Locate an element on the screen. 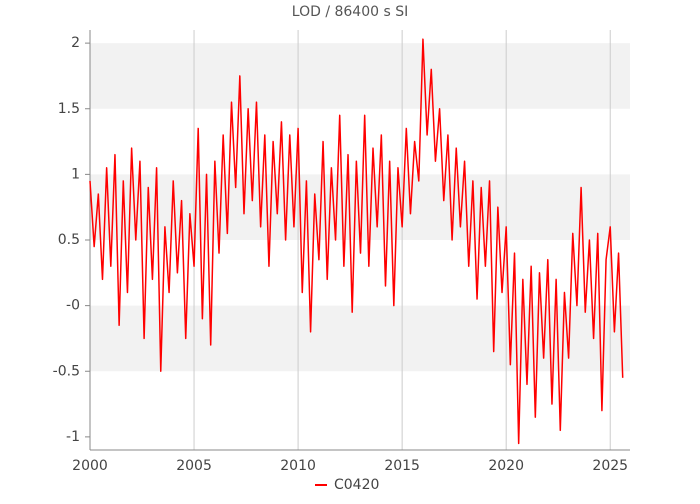  y-tick-label: -1 is located at coordinates (73, 437).